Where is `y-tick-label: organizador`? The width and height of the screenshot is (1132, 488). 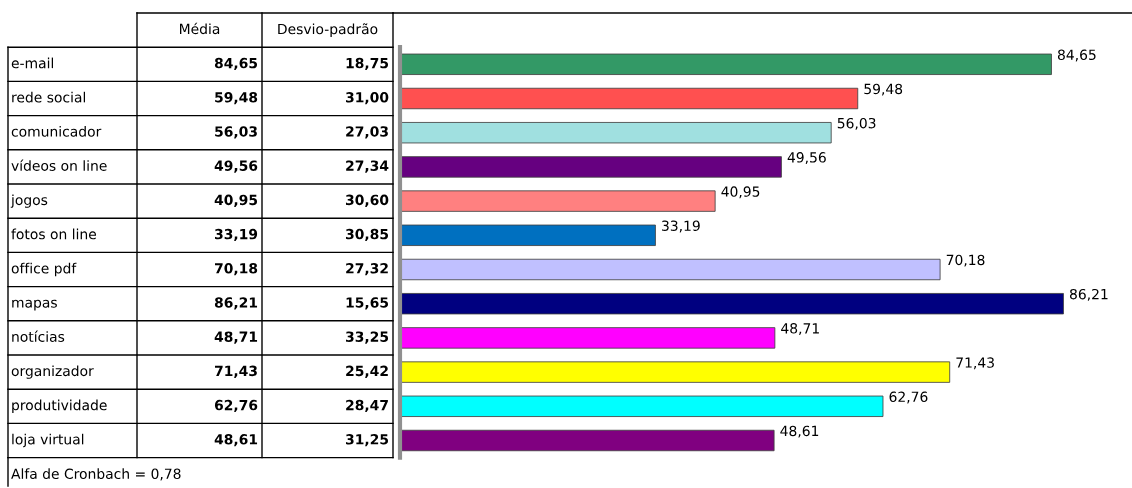
y-tick-label: organizador is located at coordinates (52, 372).